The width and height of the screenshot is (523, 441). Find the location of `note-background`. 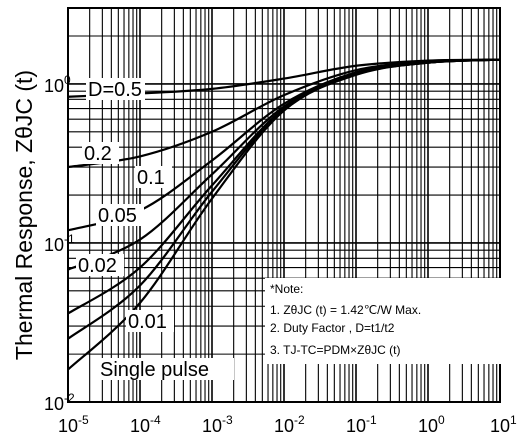

note-background is located at coordinates (385, 321).